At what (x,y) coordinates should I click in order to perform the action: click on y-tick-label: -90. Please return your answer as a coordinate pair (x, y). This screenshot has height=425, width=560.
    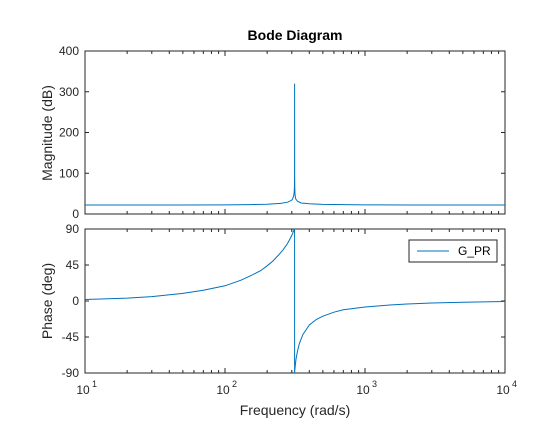
    Looking at the image, I should click on (71, 373).